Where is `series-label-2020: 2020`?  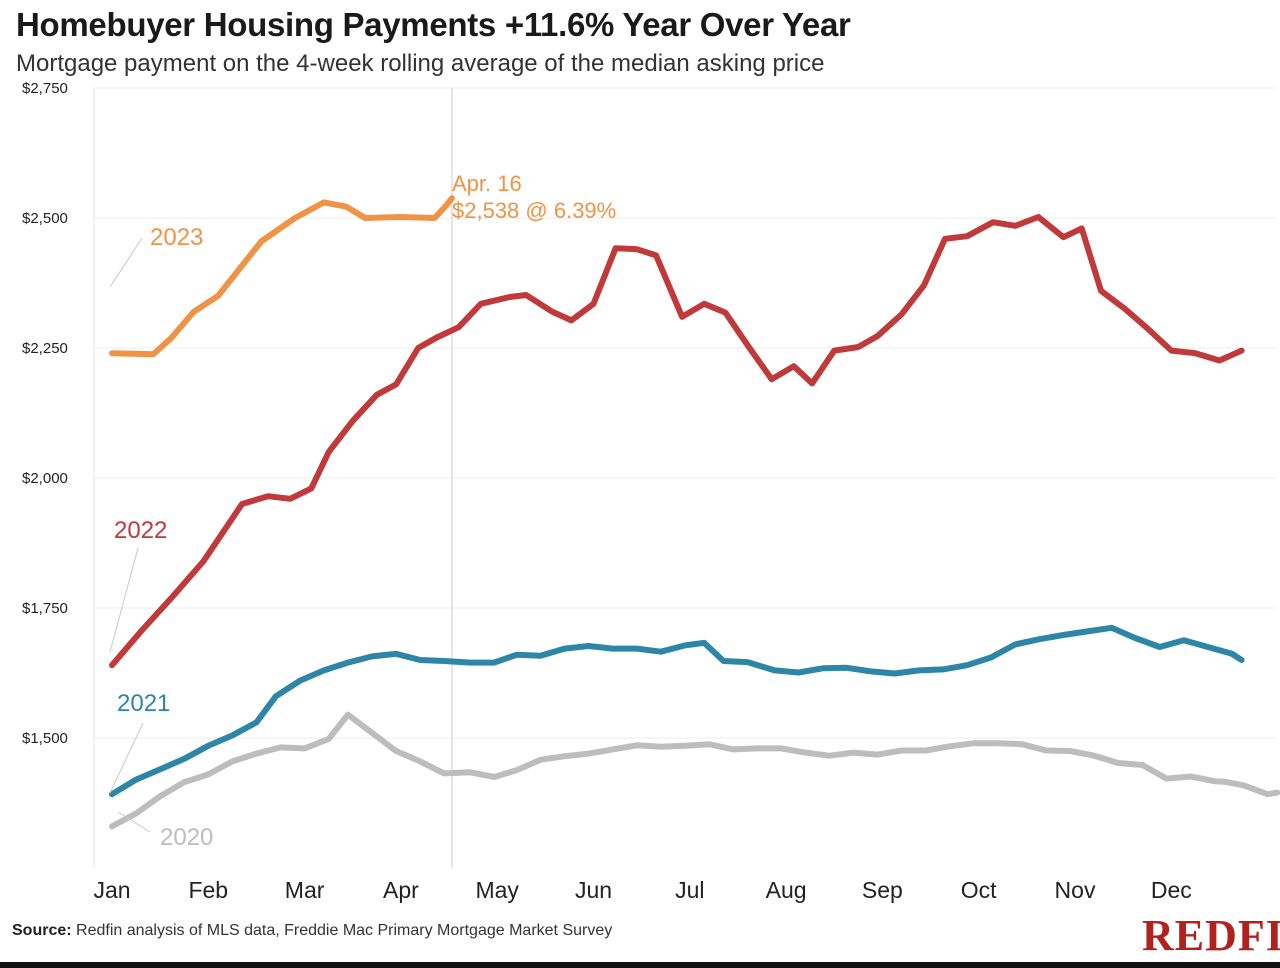
series-label-2020: 2020 is located at coordinates (186, 837).